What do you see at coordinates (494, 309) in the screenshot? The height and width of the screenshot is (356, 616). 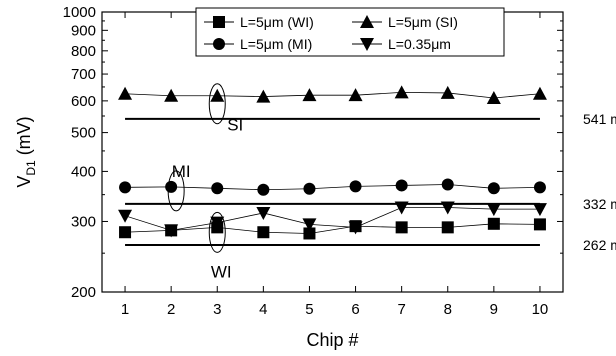 I see `x-tick-label: 9` at bounding box center [494, 309].